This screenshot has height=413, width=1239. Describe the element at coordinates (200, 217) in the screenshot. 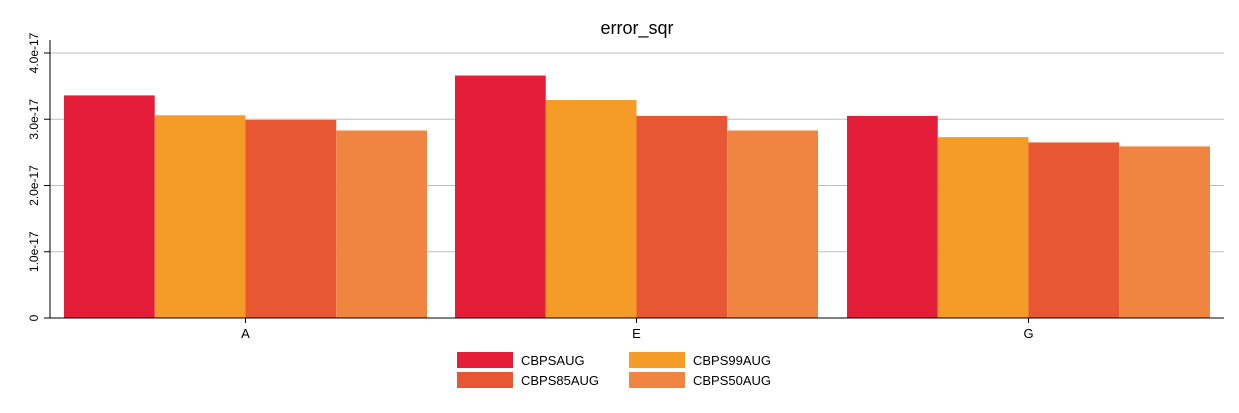

I see `bar-cbps99aug-a` at that location.